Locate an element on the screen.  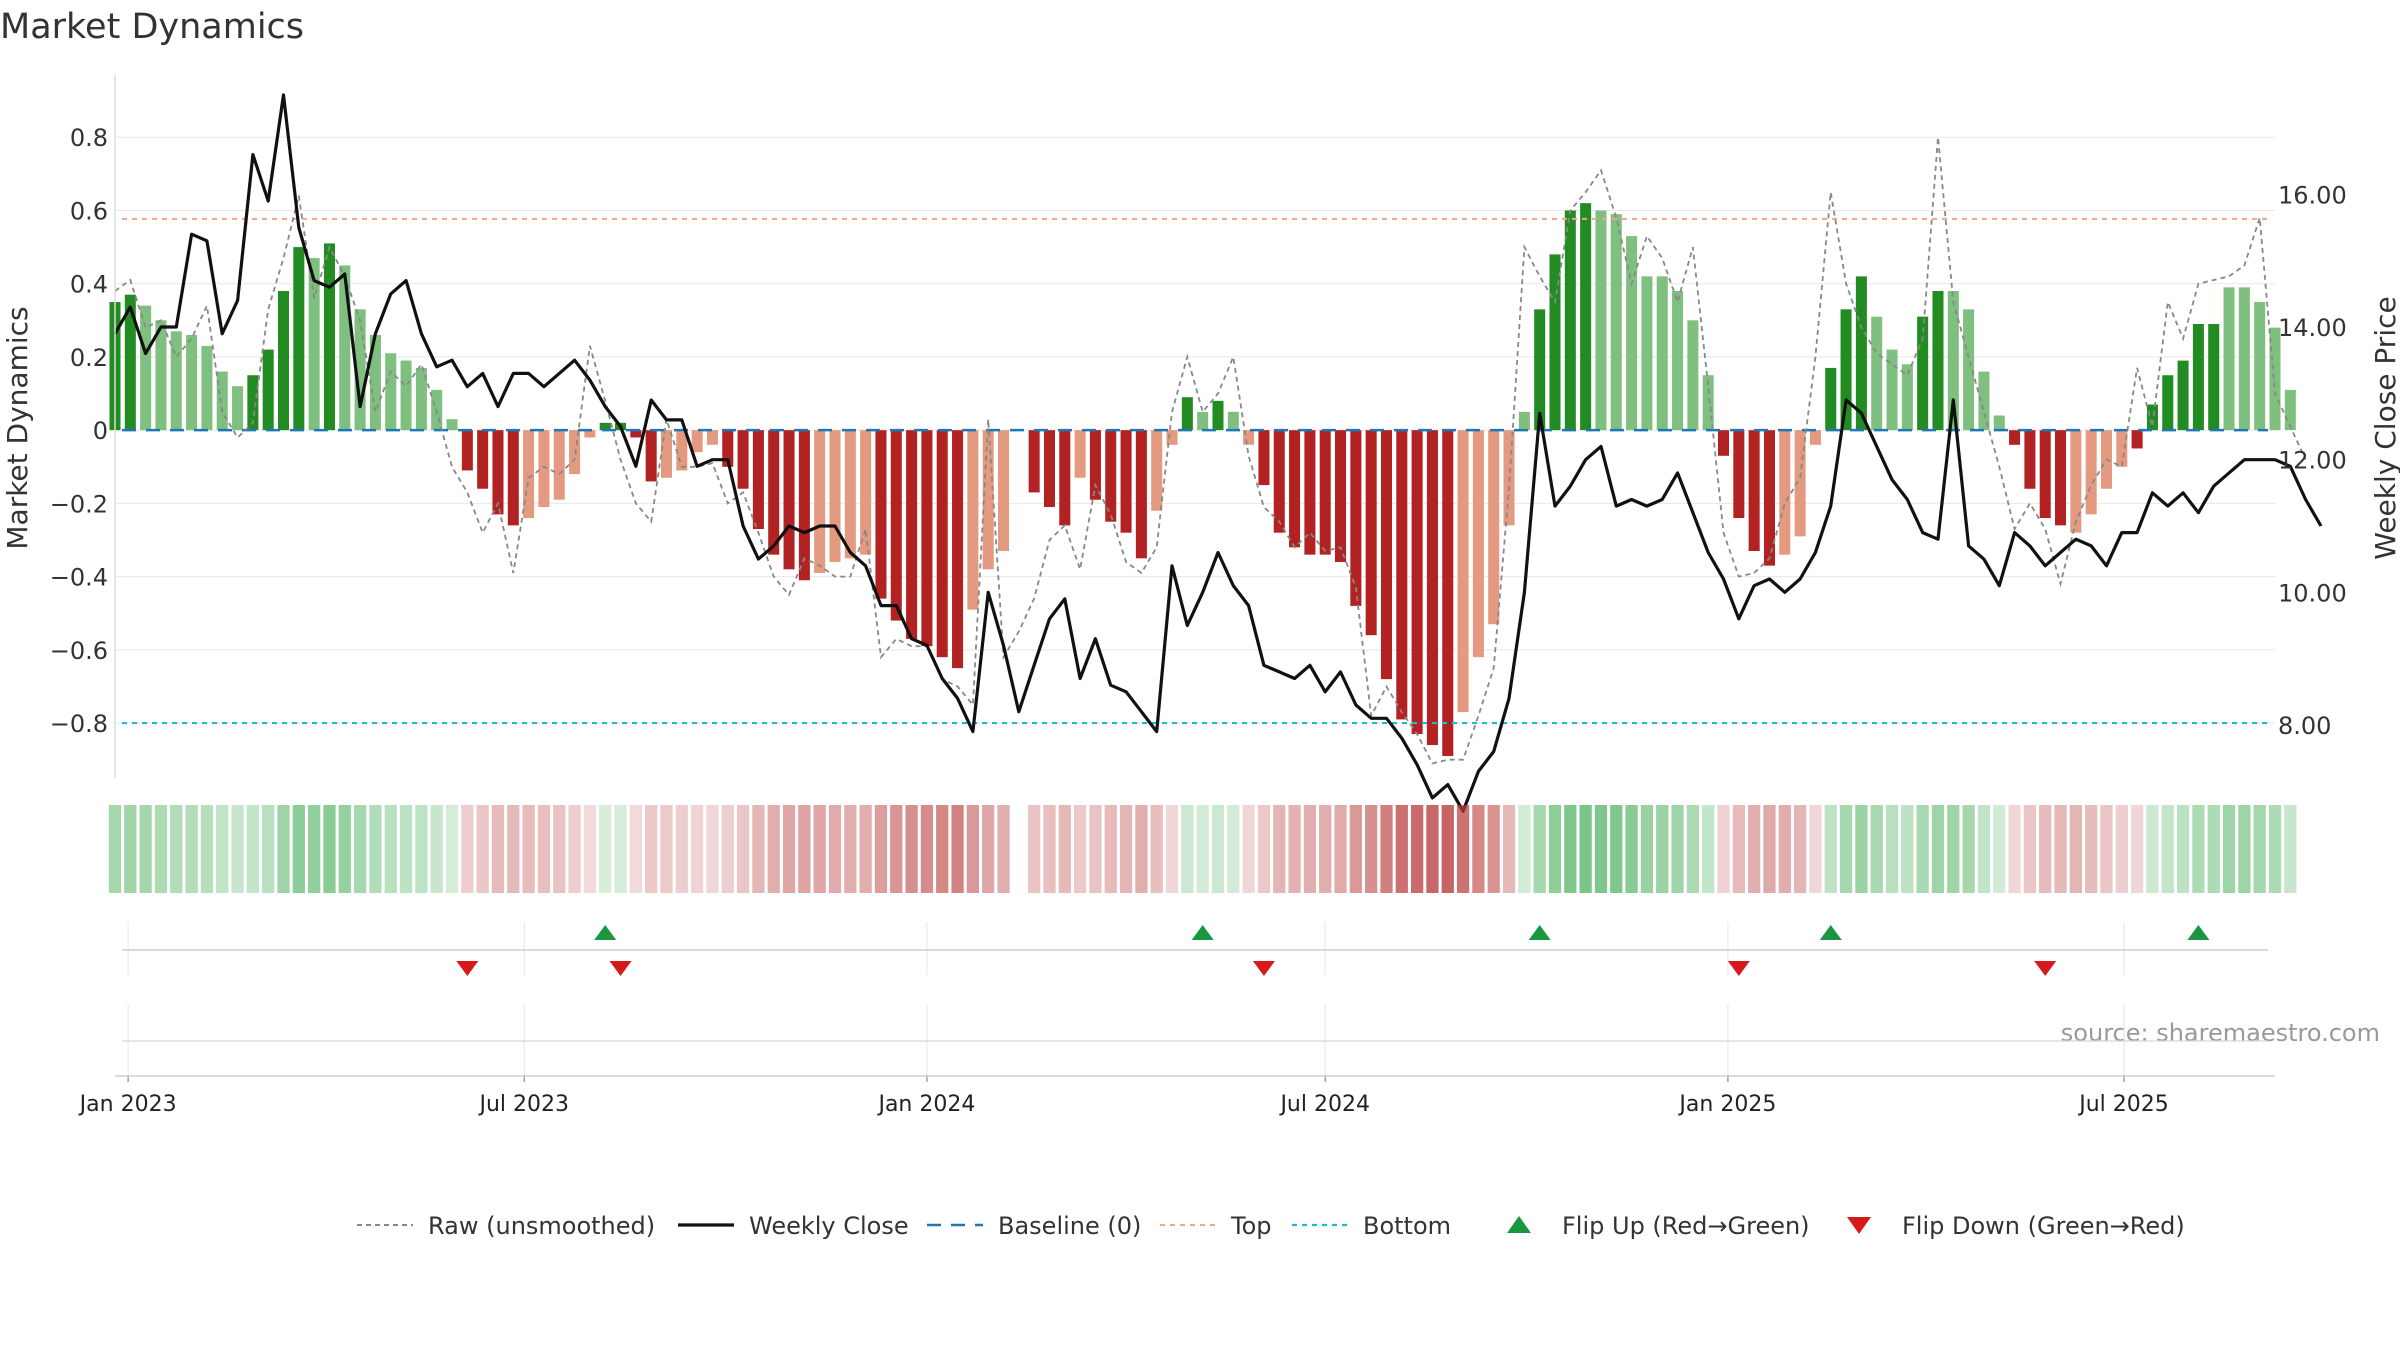
y2-tick-label: 12.00 is located at coordinates (2312, 461).